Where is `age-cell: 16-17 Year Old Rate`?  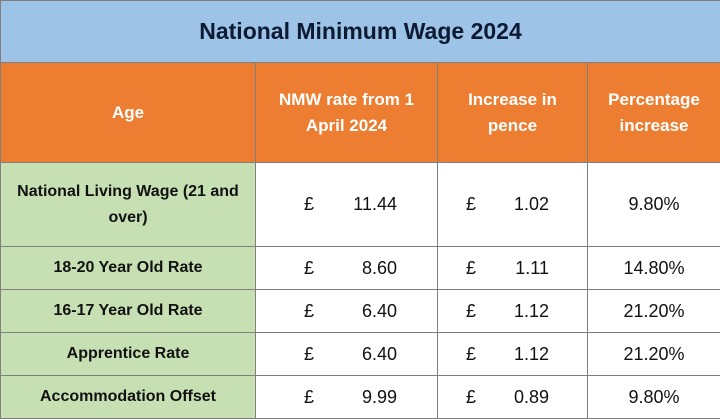 age-cell: 16-17 Year Old Rate is located at coordinates (128, 311).